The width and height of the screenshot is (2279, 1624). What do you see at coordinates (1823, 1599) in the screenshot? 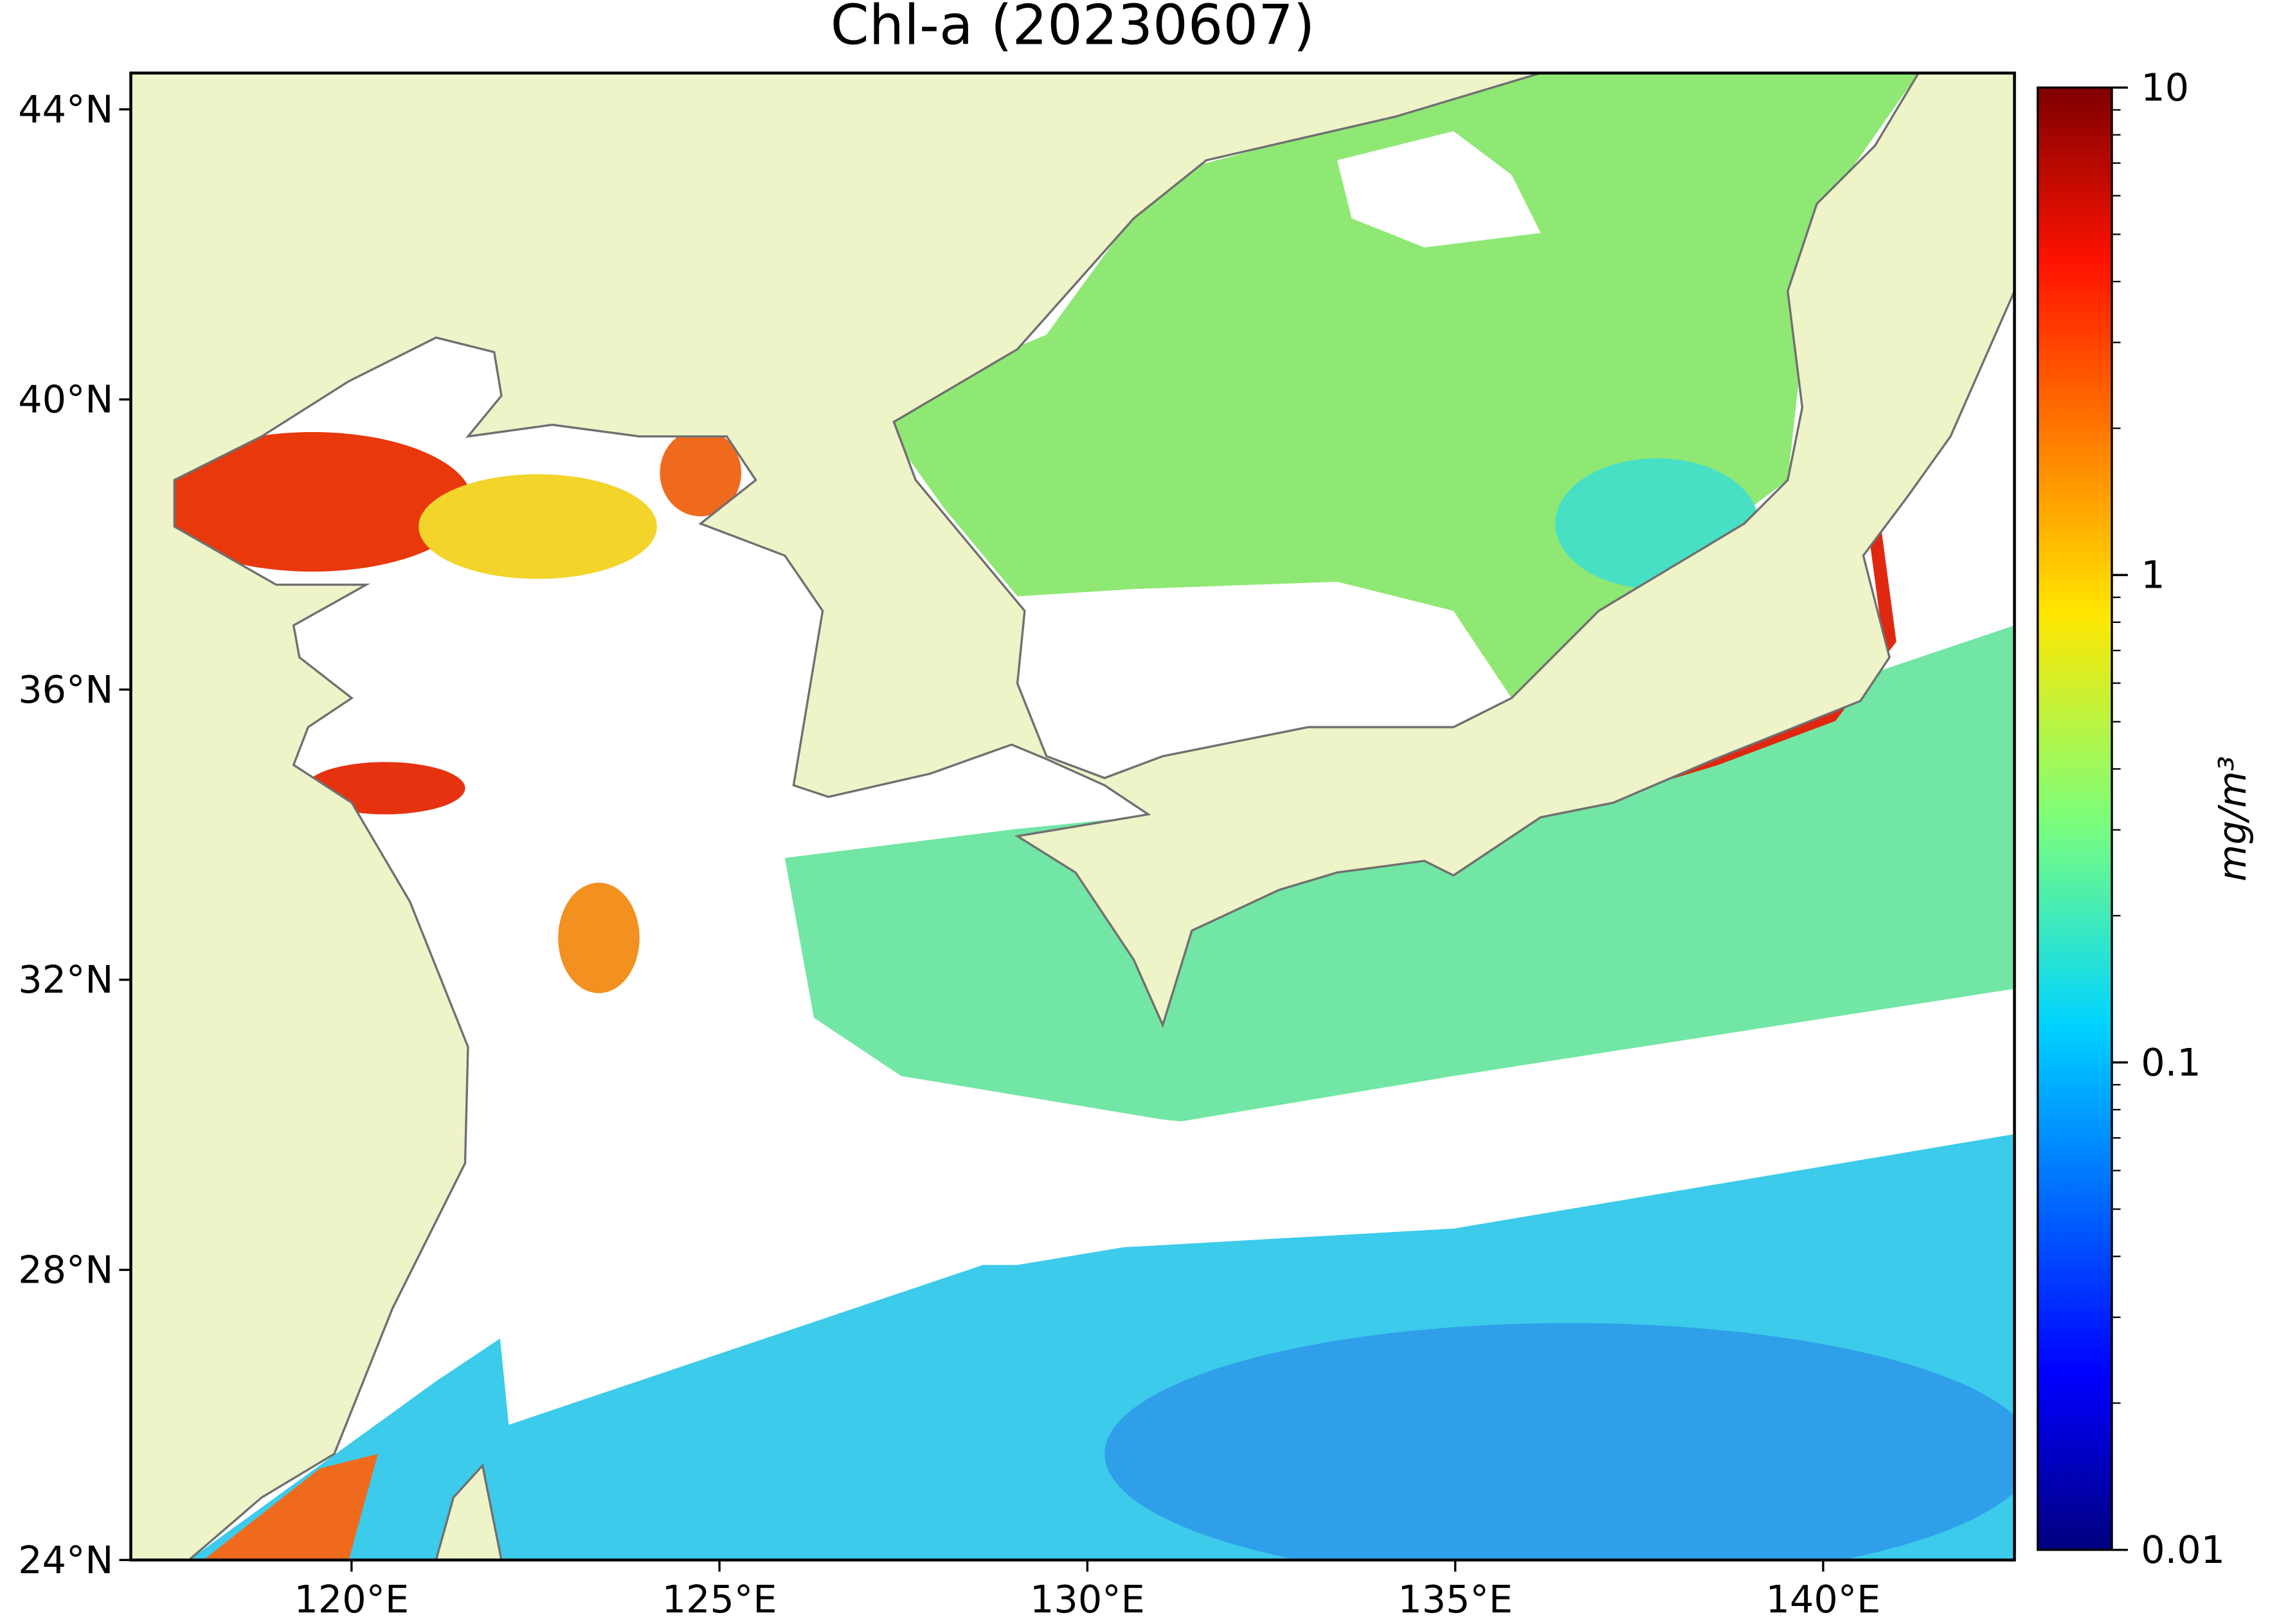
I see `x-tick-label: 140°E` at bounding box center [1823, 1599].